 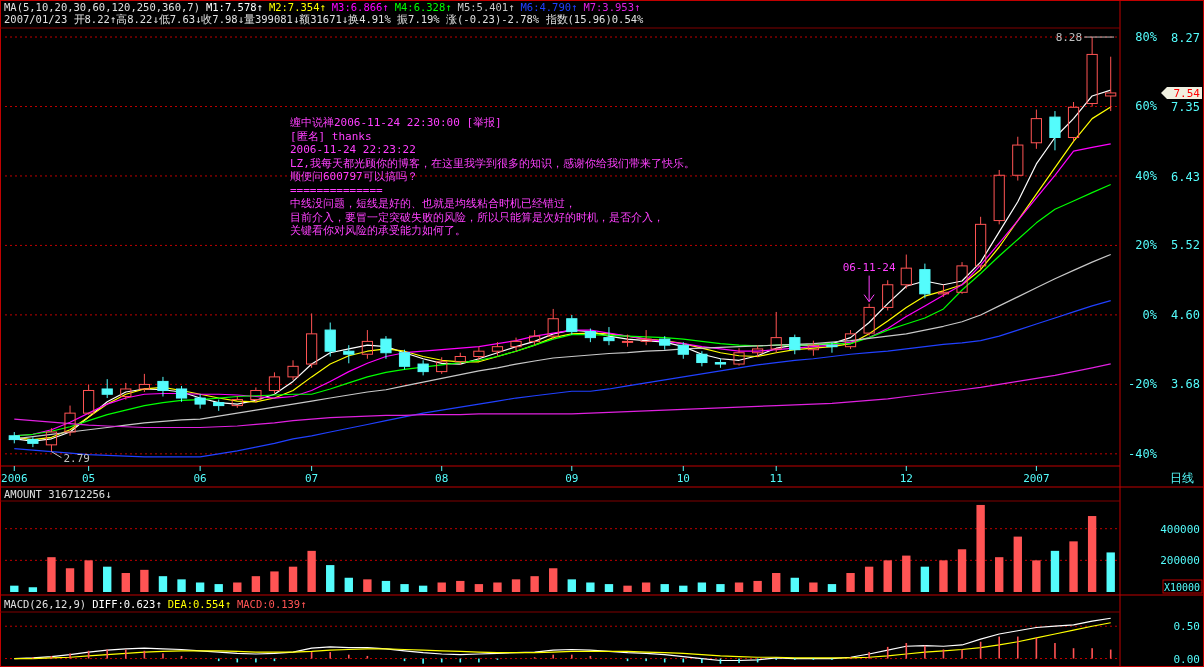 I want to click on x-tick-label: 06, so click(x=200, y=478).